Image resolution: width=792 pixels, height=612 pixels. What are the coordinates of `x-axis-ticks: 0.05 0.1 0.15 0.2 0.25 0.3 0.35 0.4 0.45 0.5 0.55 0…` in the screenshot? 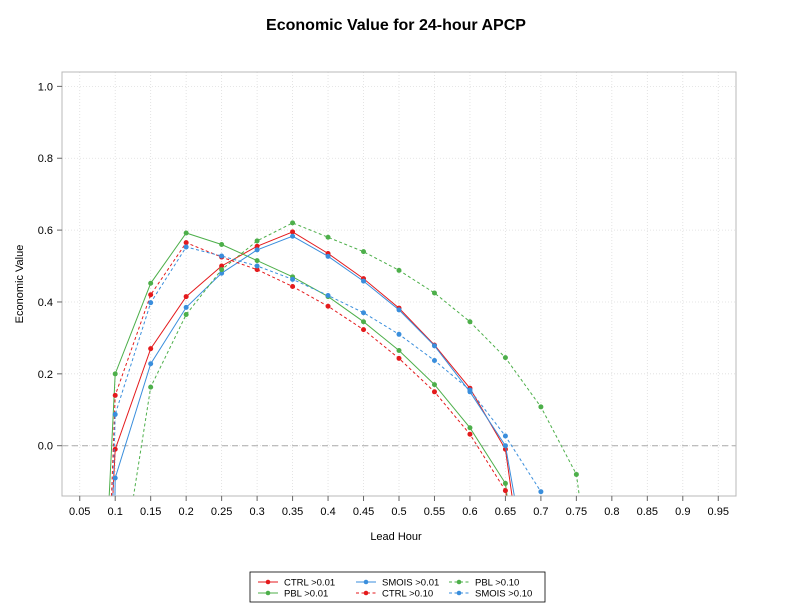 It's located at (399, 507).